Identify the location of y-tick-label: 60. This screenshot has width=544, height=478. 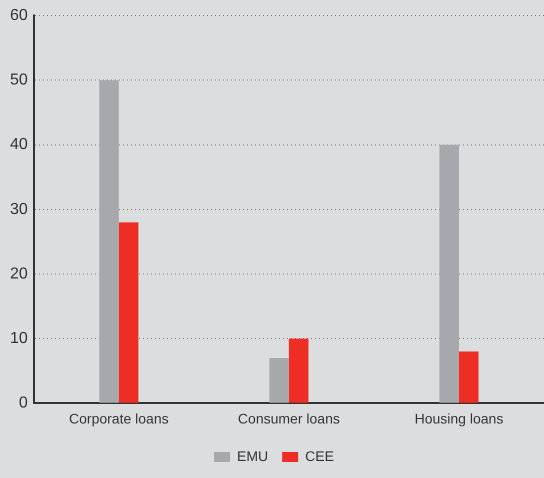
(19, 15).